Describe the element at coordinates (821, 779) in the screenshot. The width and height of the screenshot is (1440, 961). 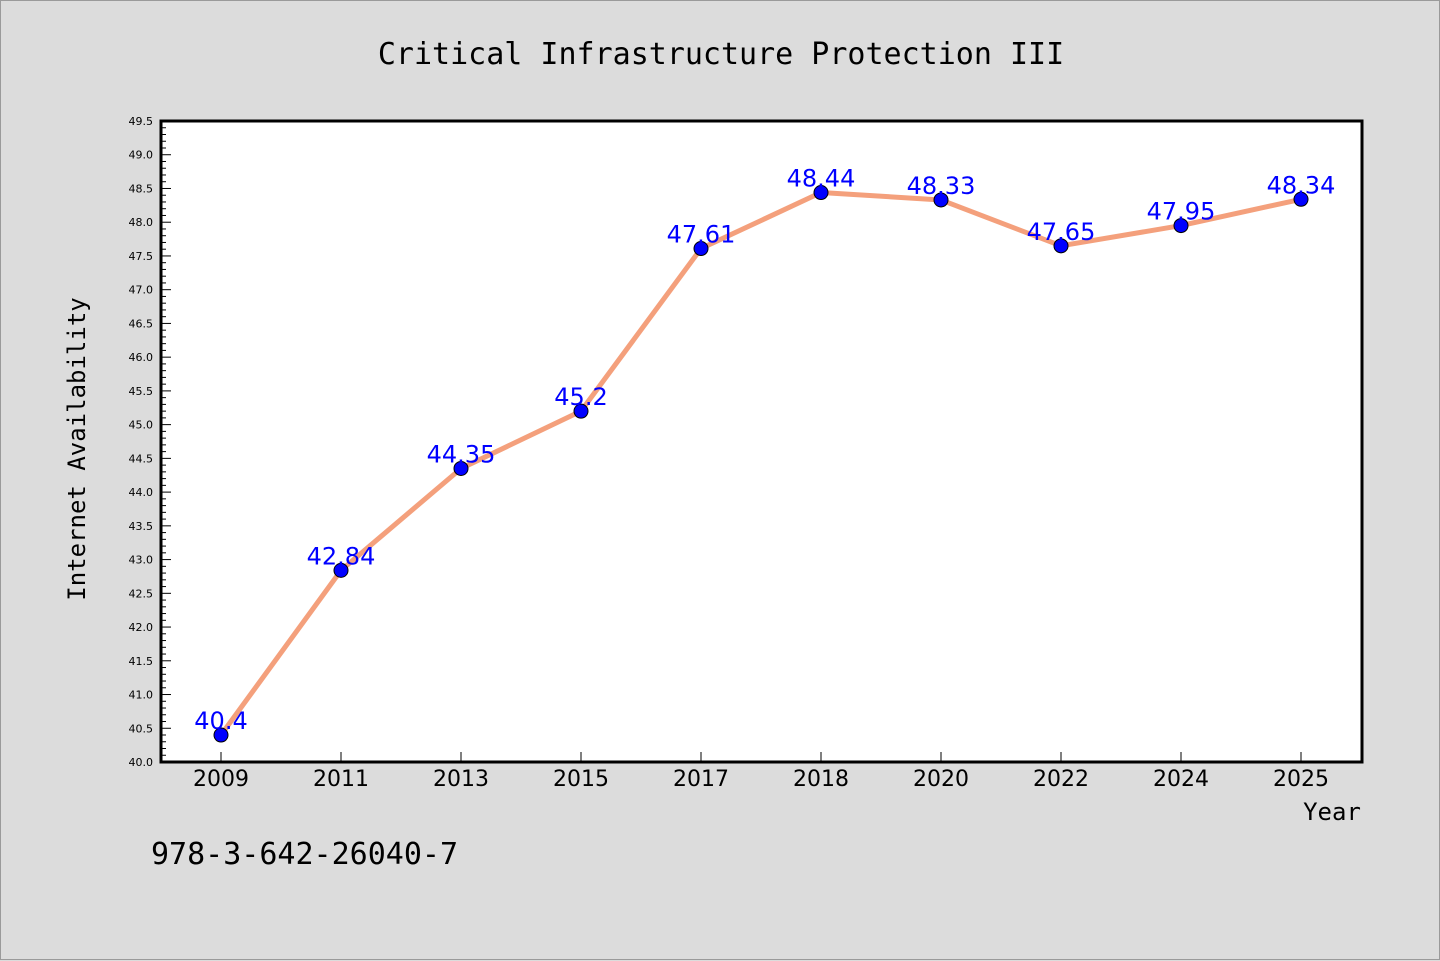
I see `x-tick-label: 2018` at that location.